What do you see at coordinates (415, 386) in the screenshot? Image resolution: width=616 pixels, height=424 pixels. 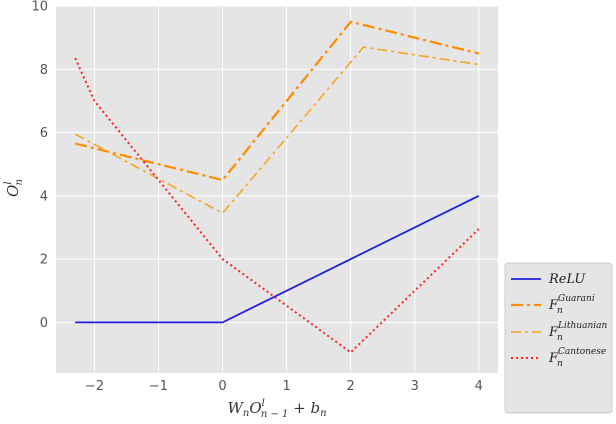 I see `x-tick-label: 3` at bounding box center [415, 386].